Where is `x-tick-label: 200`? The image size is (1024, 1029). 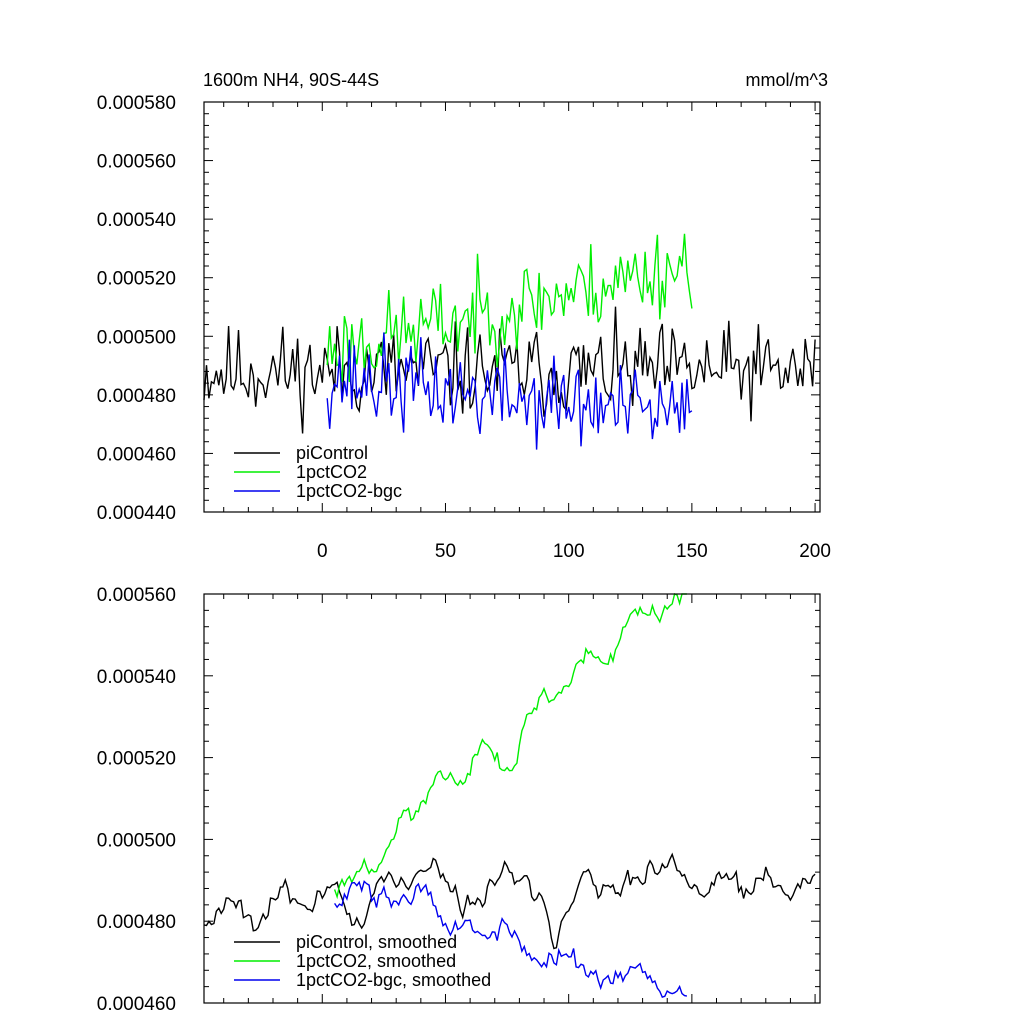
x-tick-label: 200 is located at coordinates (815, 551).